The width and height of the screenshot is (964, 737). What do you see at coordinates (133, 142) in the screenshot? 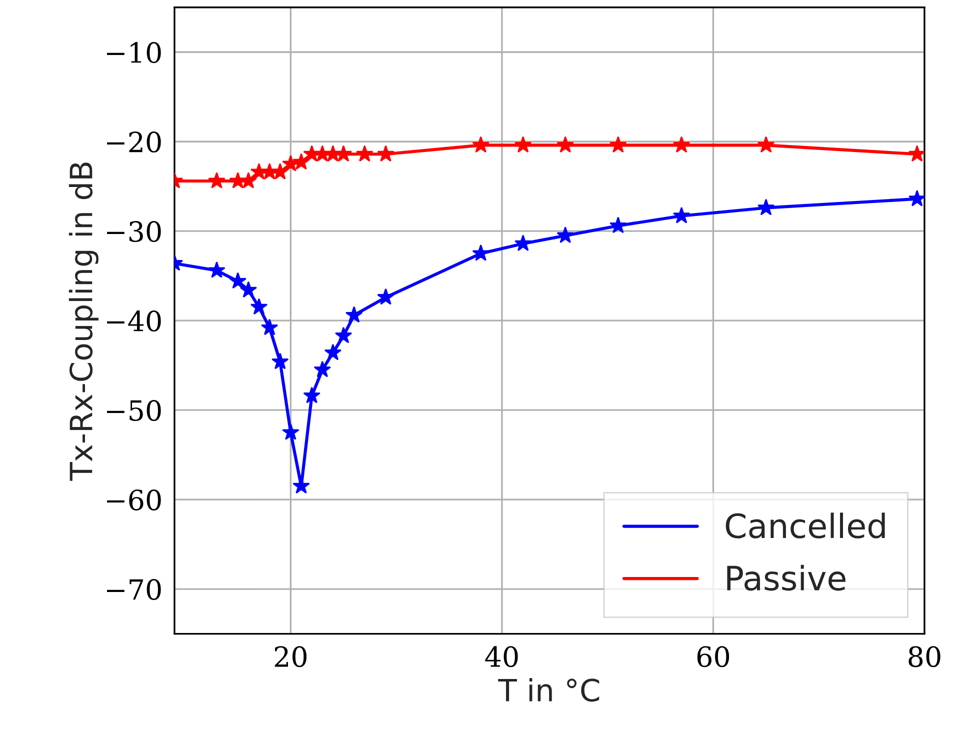
I see `y-tick-label: −20` at bounding box center [133, 142].